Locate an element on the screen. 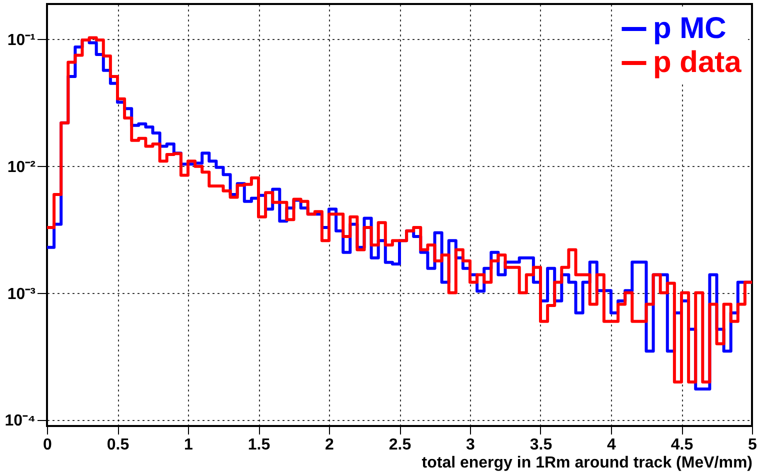 The height and width of the screenshot is (472, 767). x-tick-label: 1 is located at coordinates (189, 445).